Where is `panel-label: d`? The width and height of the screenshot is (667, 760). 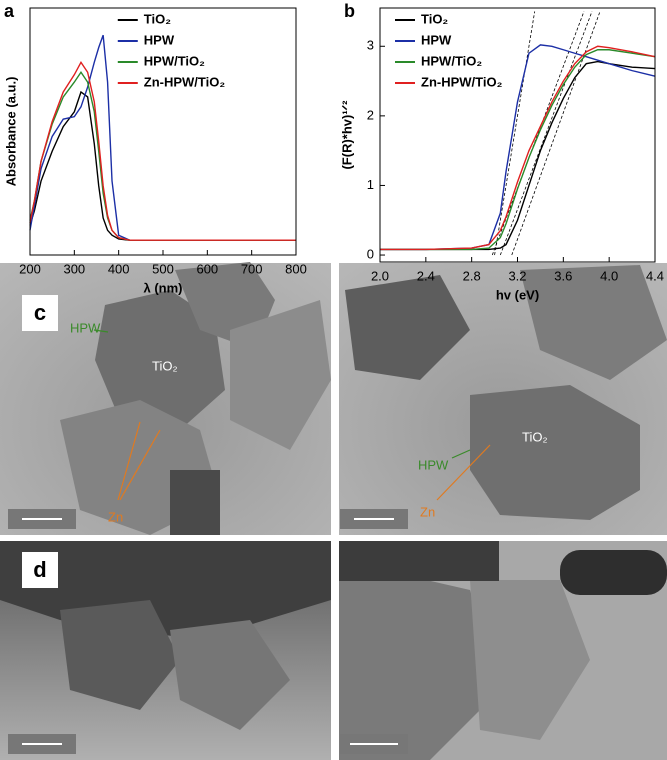
panel-label: d is located at coordinates (39, 569).